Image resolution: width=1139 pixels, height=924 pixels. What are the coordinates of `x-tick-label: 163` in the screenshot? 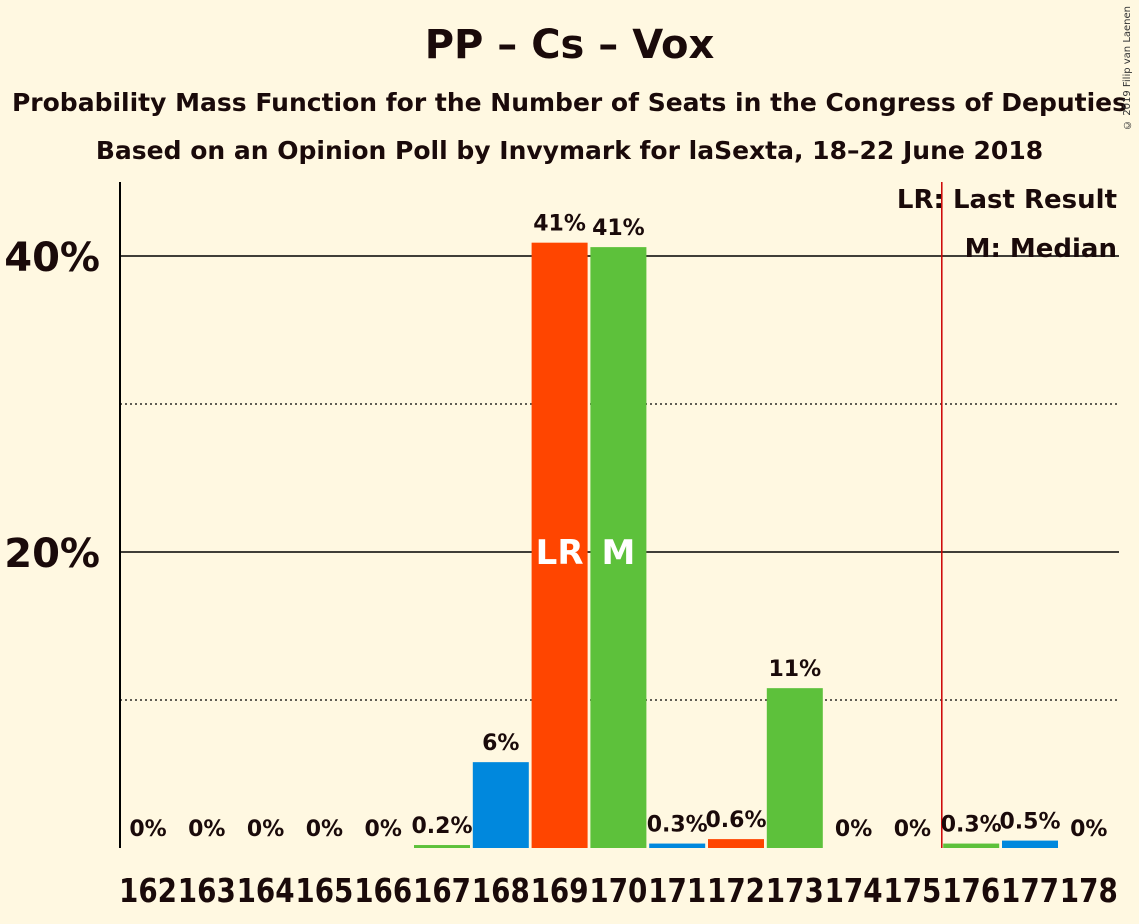 It's located at (207, 890).